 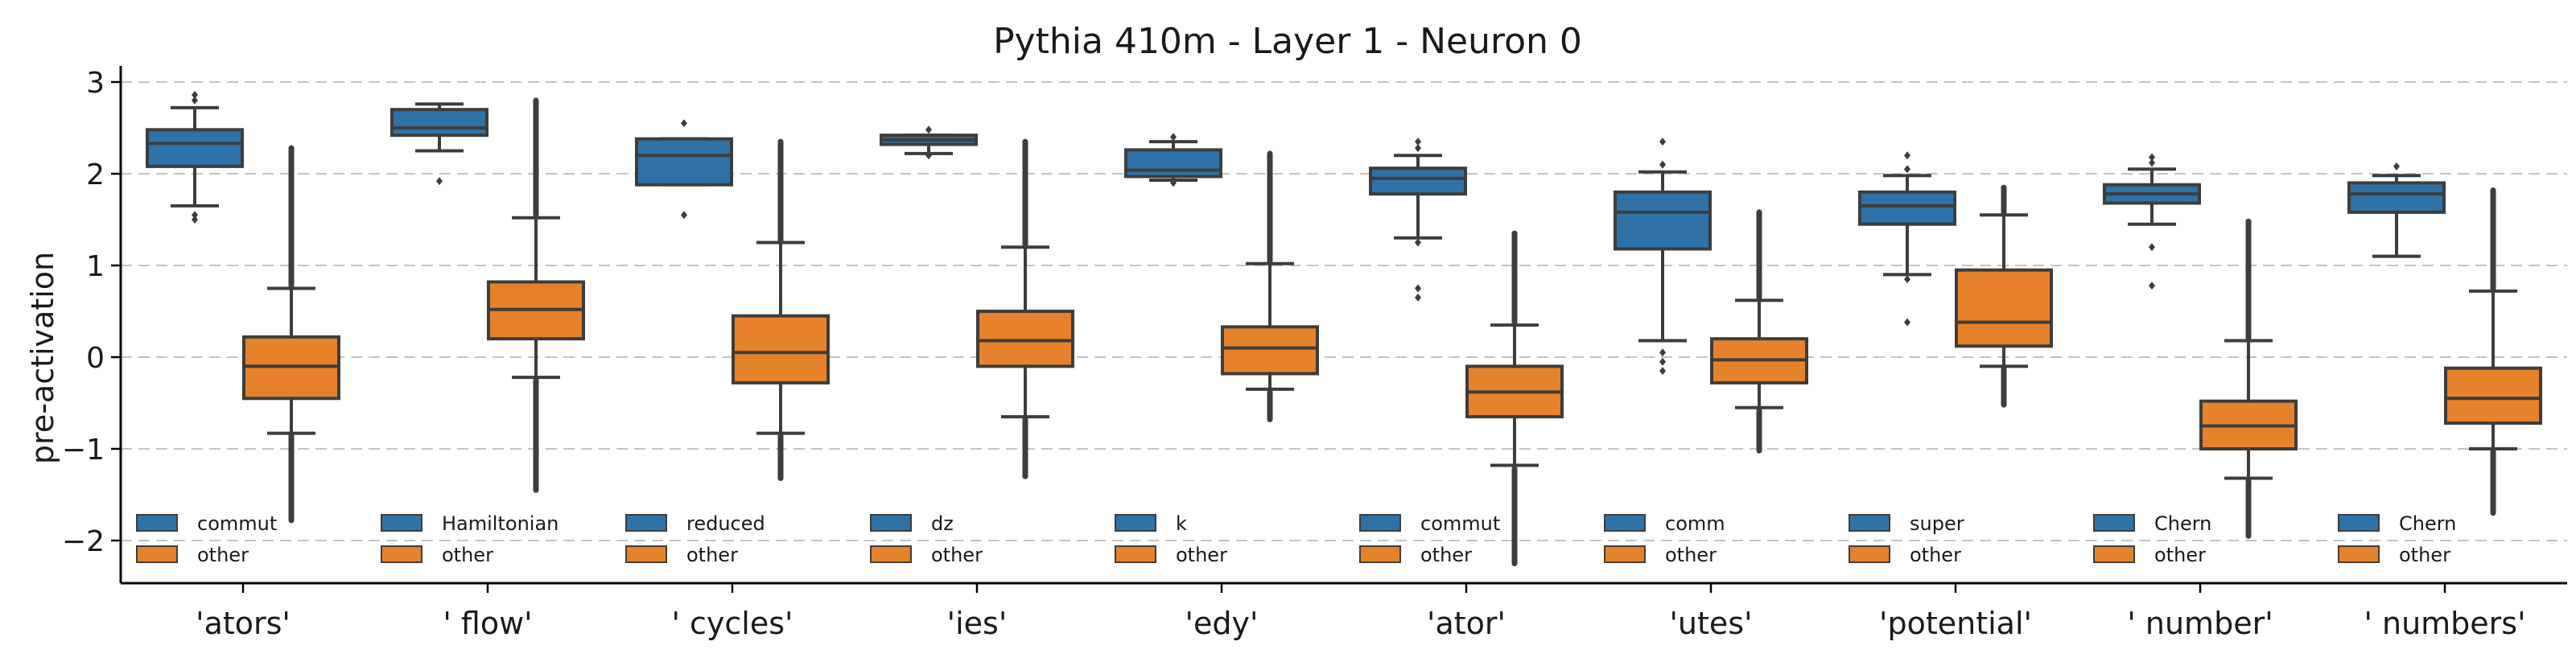 What do you see at coordinates (1955, 623) in the screenshot?
I see `x-tick-label: 'potential'` at bounding box center [1955, 623].